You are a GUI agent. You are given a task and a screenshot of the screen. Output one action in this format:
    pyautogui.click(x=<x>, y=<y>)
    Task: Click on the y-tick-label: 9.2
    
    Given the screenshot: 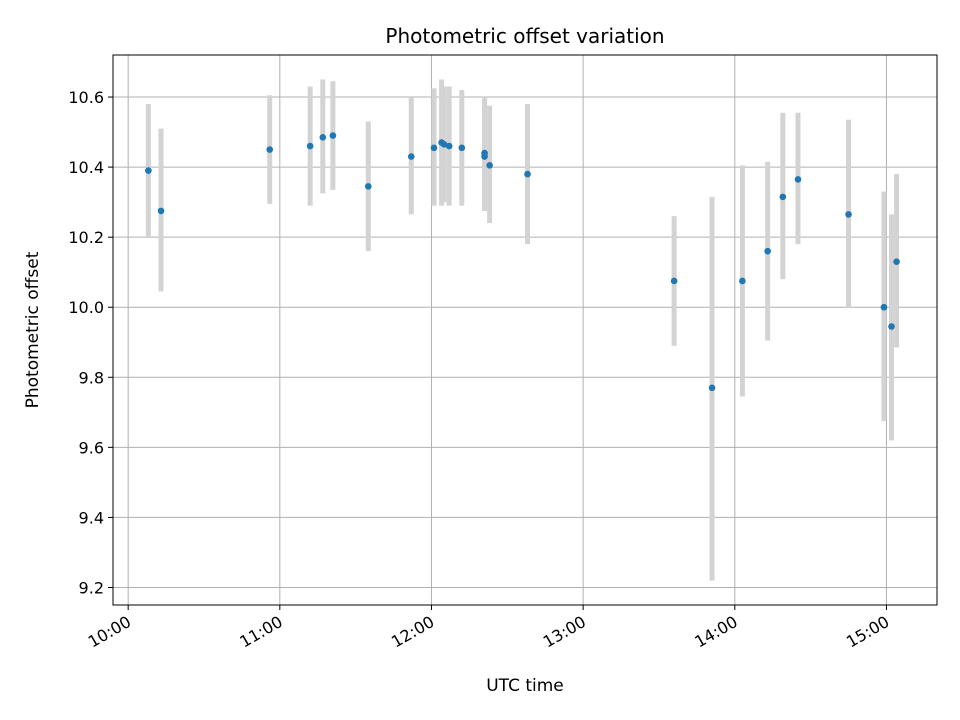 What is the action you would take?
    pyautogui.click(x=91, y=587)
    